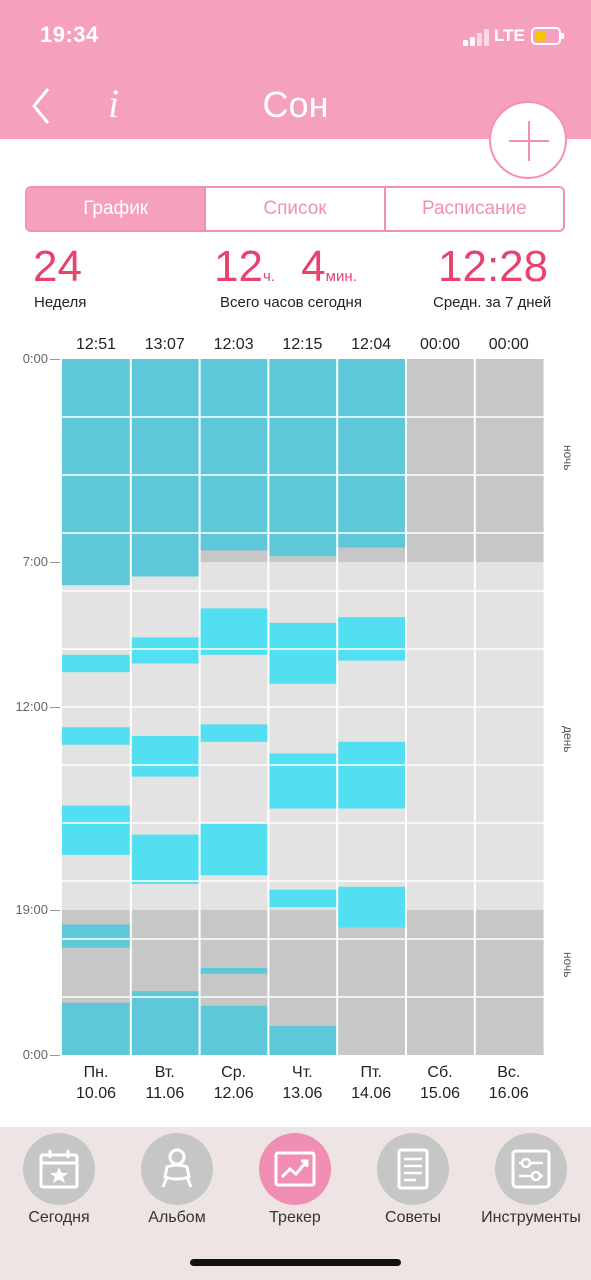  Describe the element at coordinates (295, 1217) in the screenshot. I see `nav-tracker-label: Трекер` at that location.